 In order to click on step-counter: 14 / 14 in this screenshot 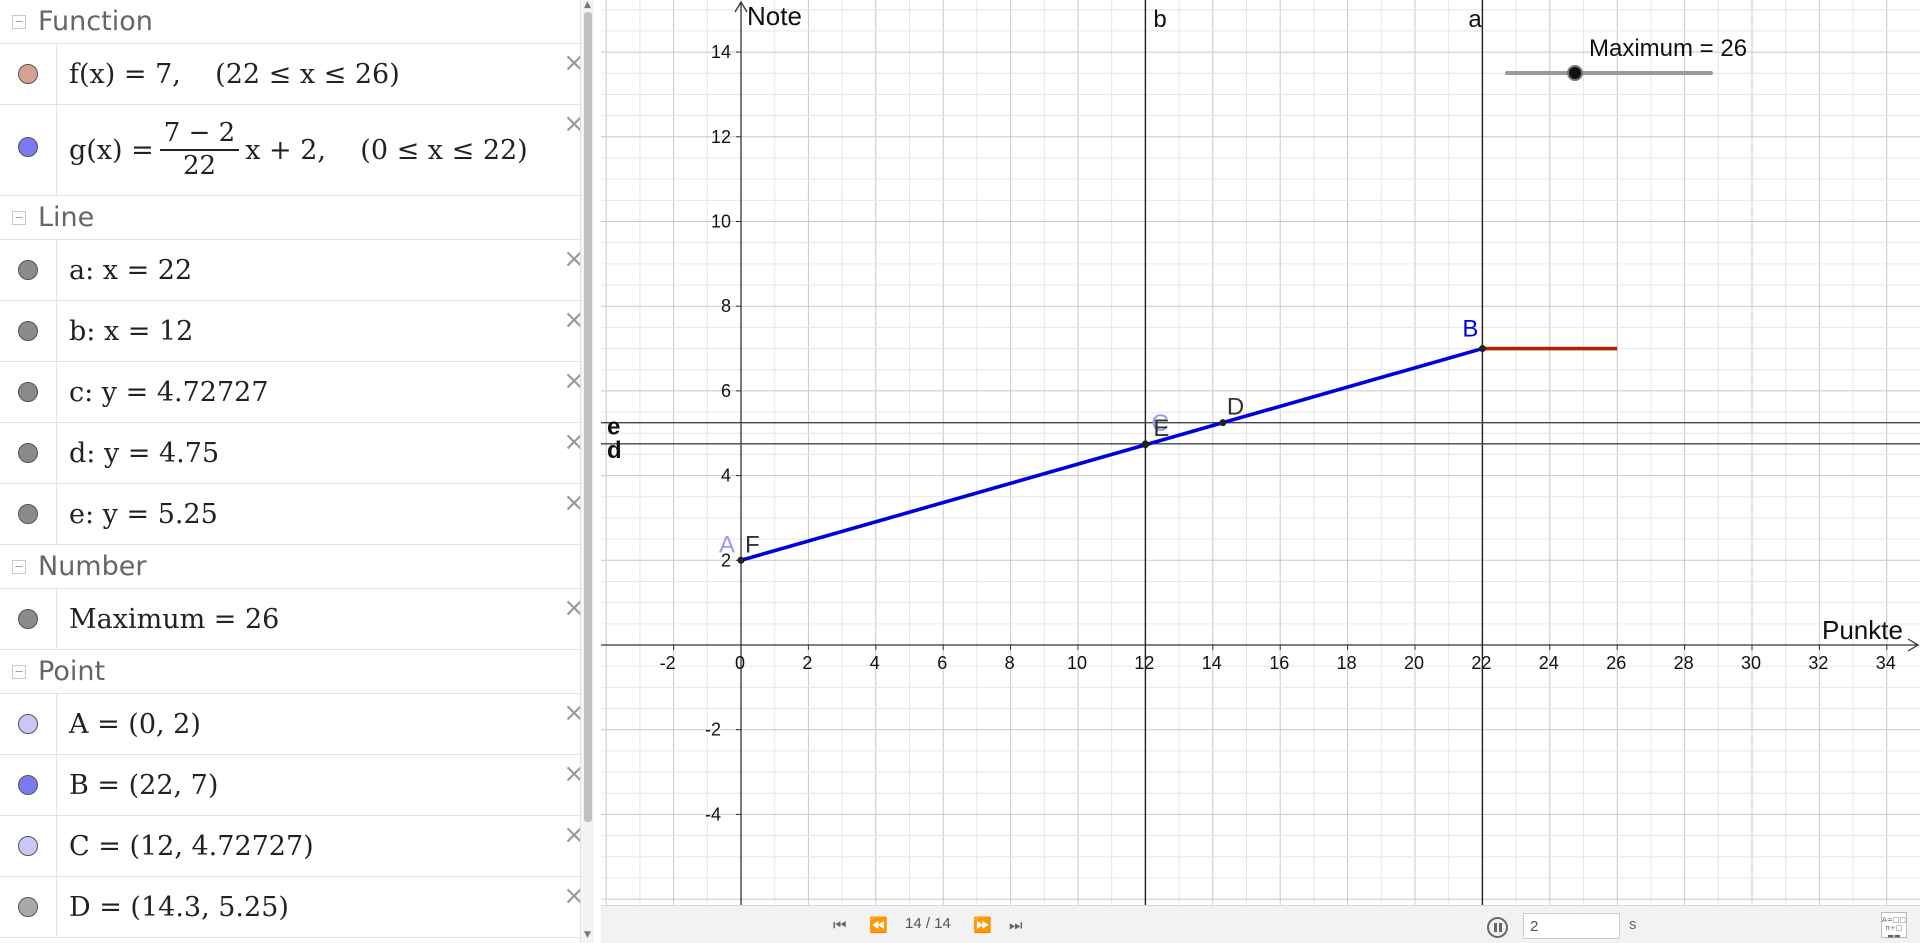, I will do `click(928, 923)`.